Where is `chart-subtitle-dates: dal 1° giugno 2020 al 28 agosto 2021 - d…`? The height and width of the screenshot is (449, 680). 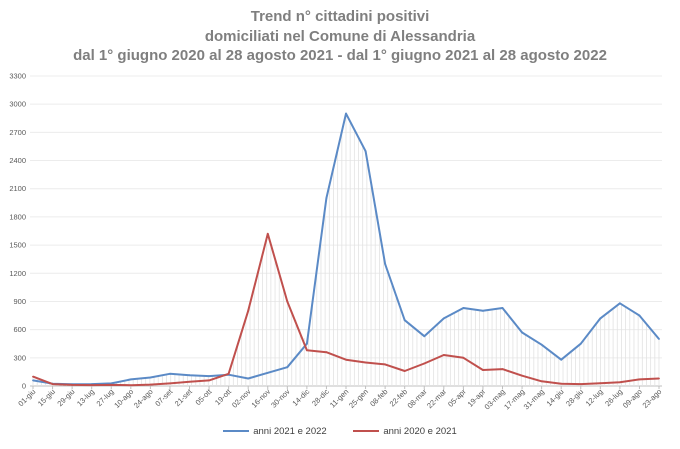 chart-subtitle-dates: dal 1° giugno 2020 al 28 agosto 2021 - d… is located at coordinates (340, 55).